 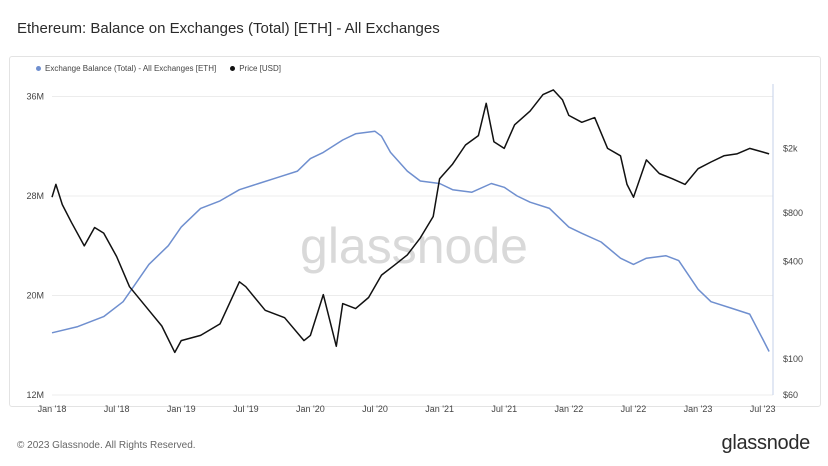 I want to click on x-tick-6: Jan '21, so click(x=439, y=409).